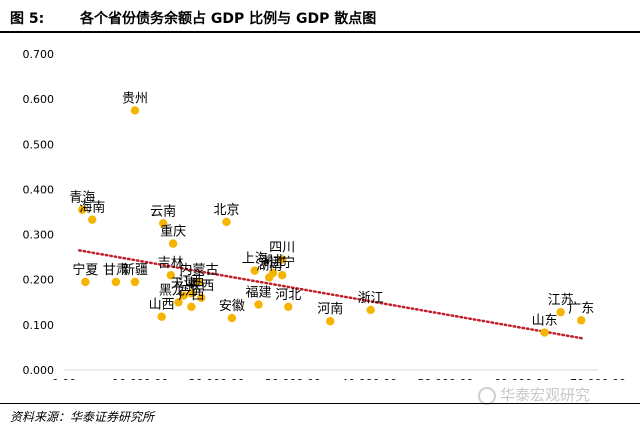 The width and height of the screenshot is (640, 425). I want to click on header-rule, so click(320, 32).